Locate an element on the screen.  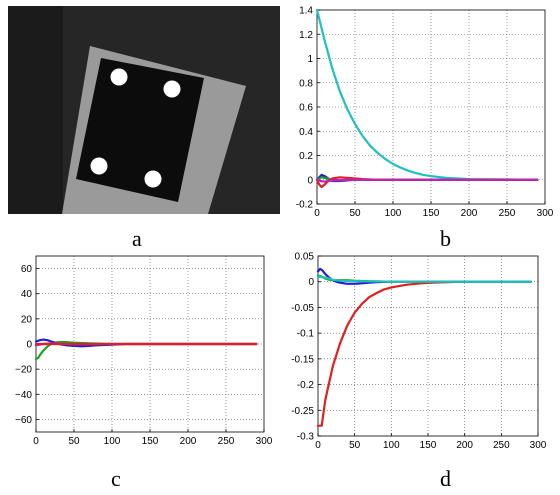
chart-c-xtick-label-3: 150 is located at coordinates (150, 441).